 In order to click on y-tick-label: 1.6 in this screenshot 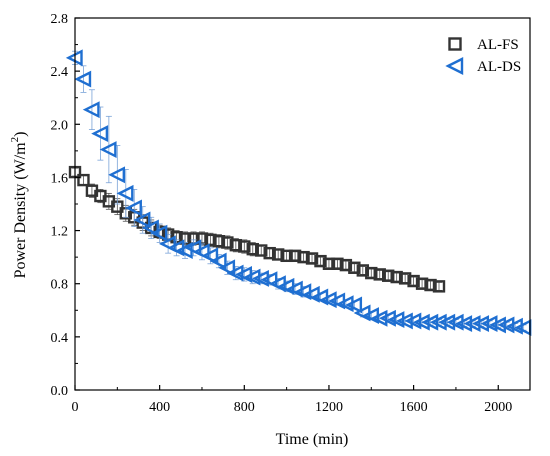, I will do `click(60, 178)`.